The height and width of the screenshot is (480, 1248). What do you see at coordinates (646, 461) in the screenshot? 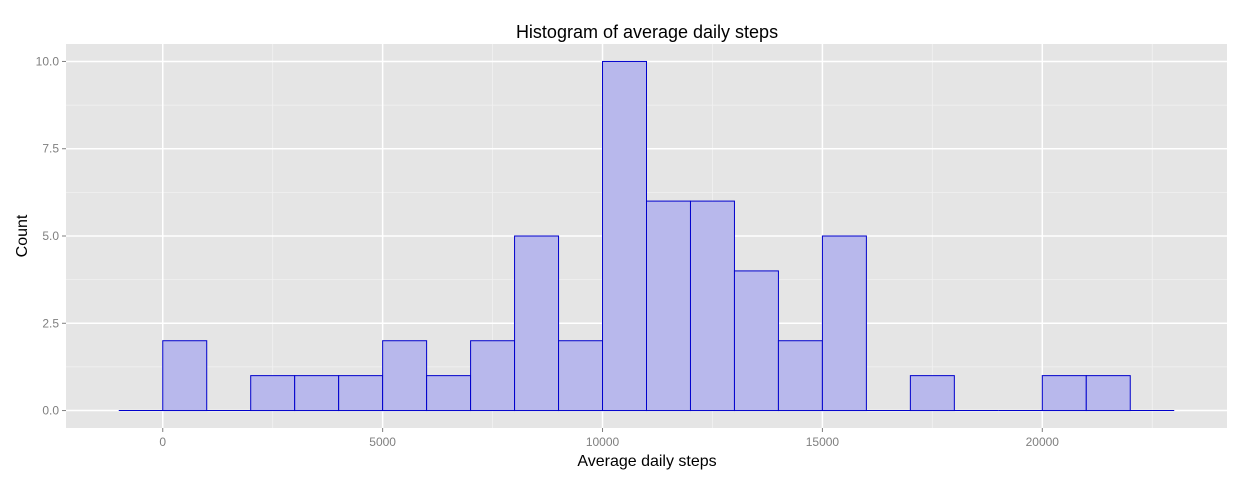
I see `x-axis-title: Average daily steps` at bounding box center [646, 461].